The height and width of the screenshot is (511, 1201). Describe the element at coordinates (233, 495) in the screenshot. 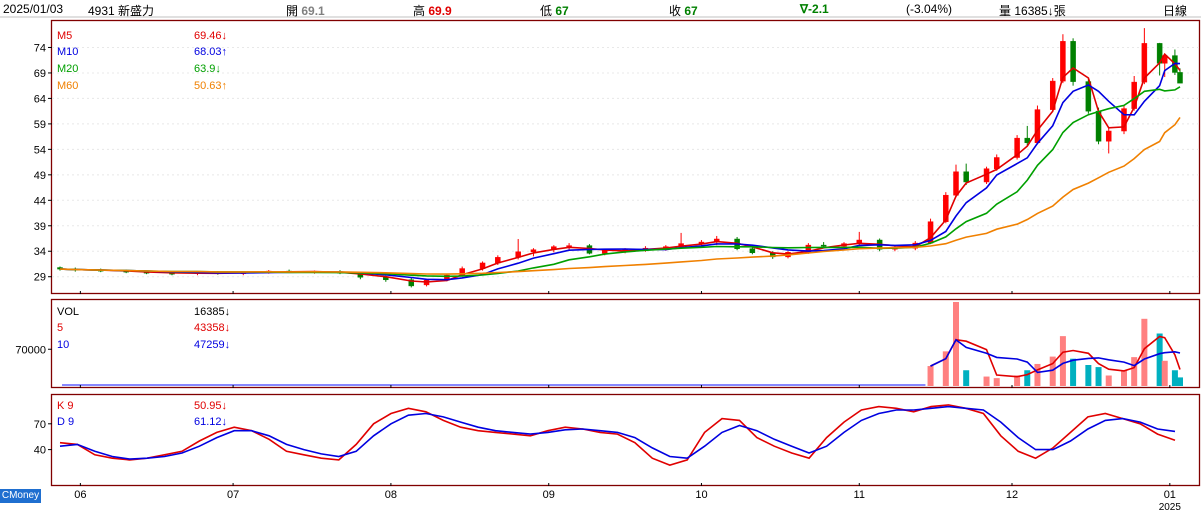

I see `x-tick-label: 07` at that location.